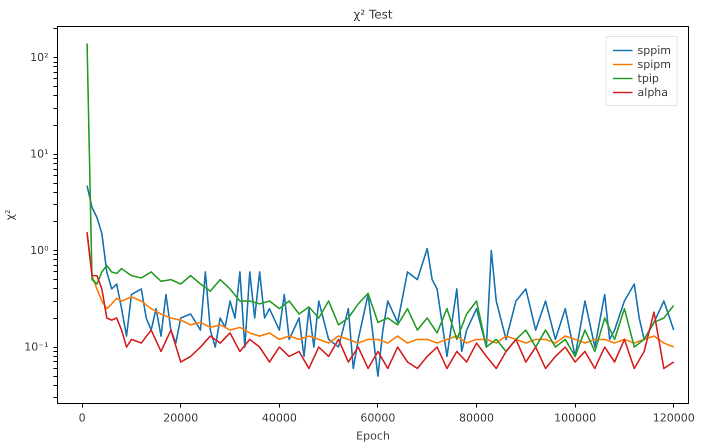  I want to click on y-tick-label: 10⁰, so click(40, 251).